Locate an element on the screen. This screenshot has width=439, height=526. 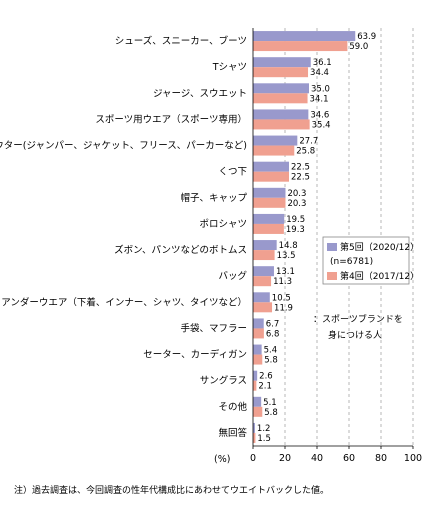
data-label: 14.8 is located at coordinates (288, 246).